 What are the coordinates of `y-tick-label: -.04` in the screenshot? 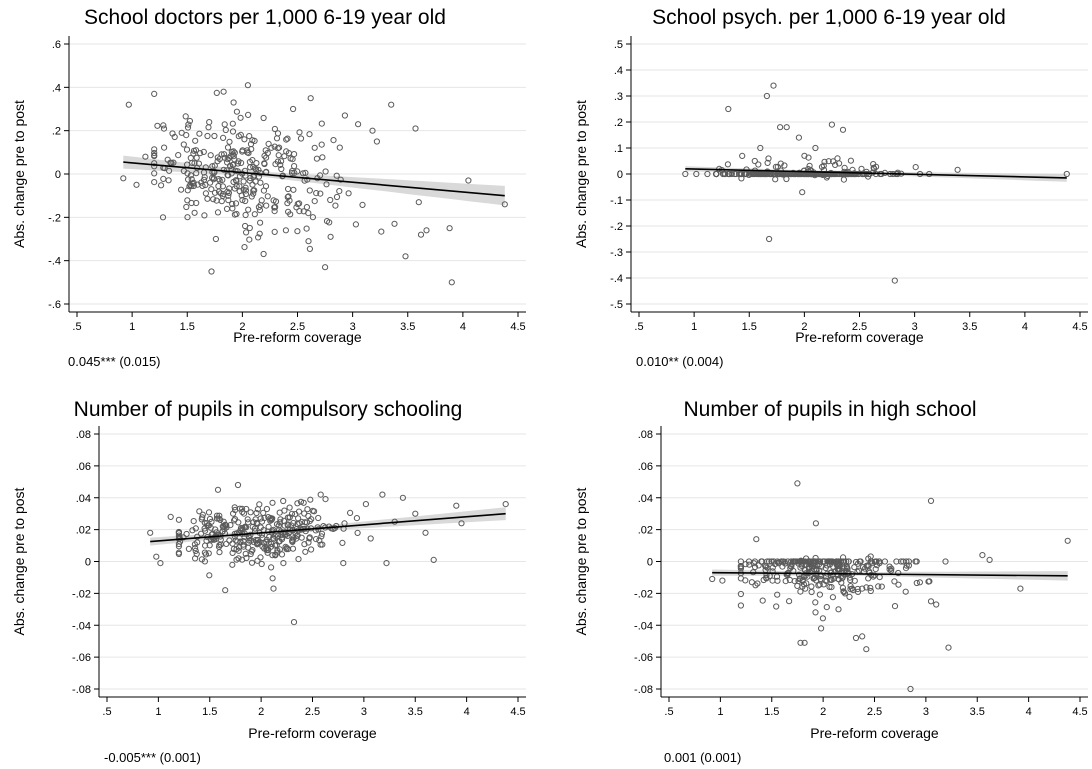 It's located at (81, 626).